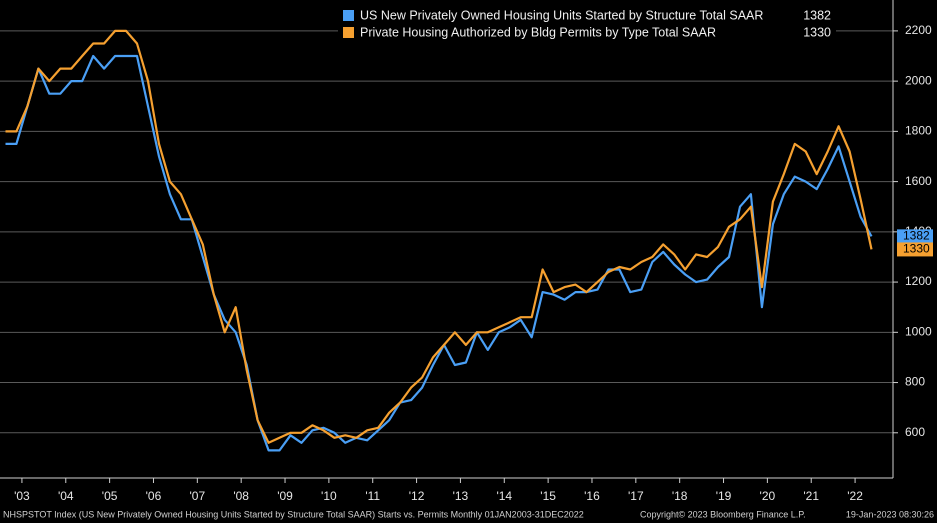 The width and height of the screenshot is (937, 523). Describe the element at coordinates (890, 514) in the screenshot. I see `footer-timestamp: 19-Jan-2023 08:30:26` at that location.